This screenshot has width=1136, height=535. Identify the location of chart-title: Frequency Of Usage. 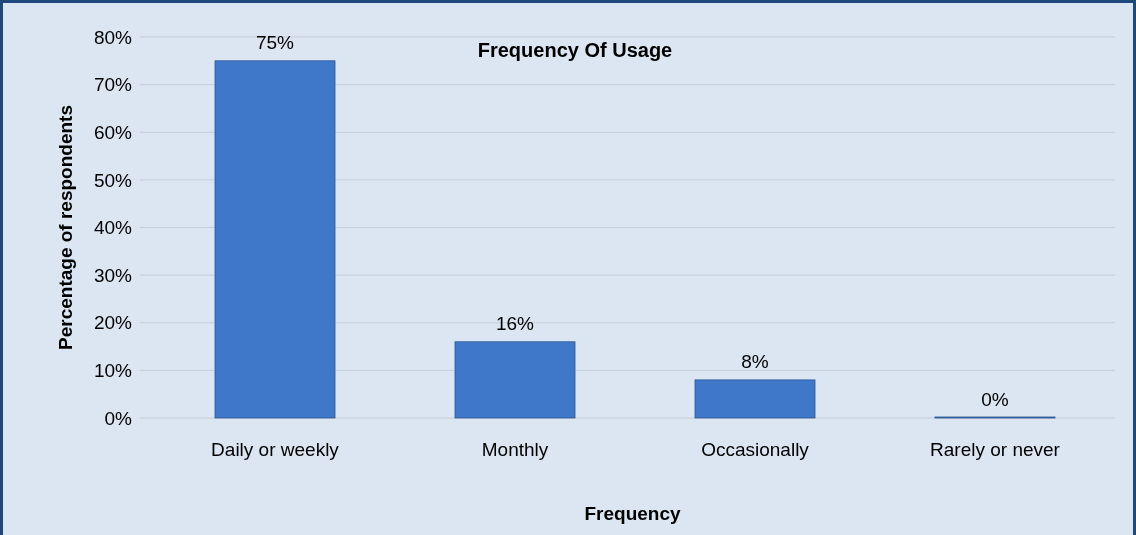
(575, 50).